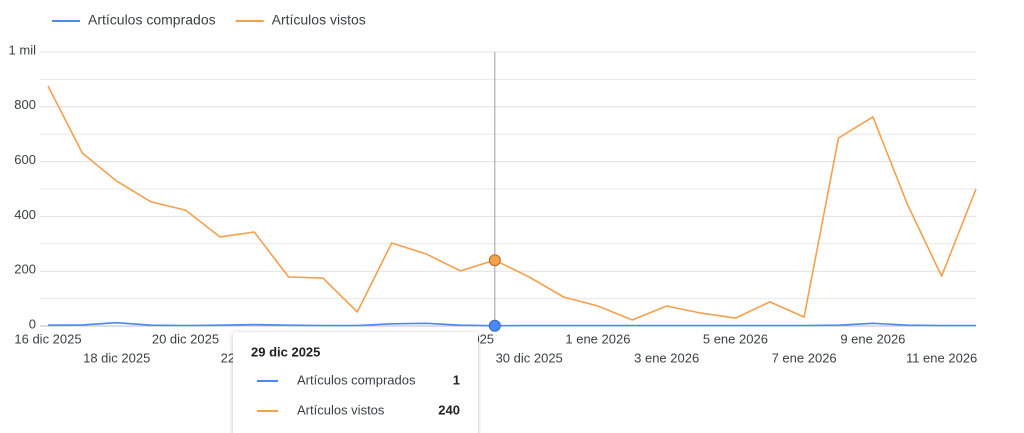 This screenshot has height=433, width=1024. I want to click on tooltip-label: Artículos vistos, so click(341, 409).